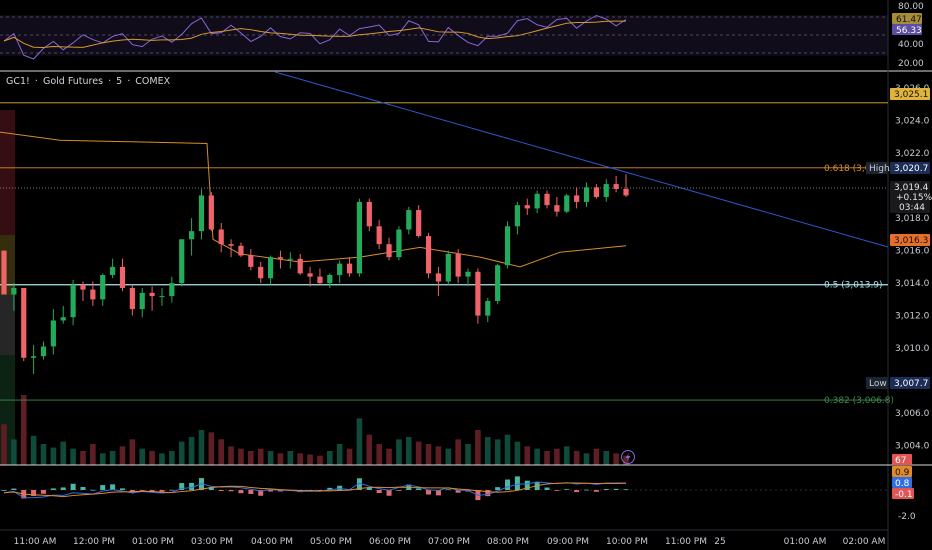  What do you see at coordinates (628, 457) in the screenshot?
I see `lightning-icon` at bounding box center [628, 457].